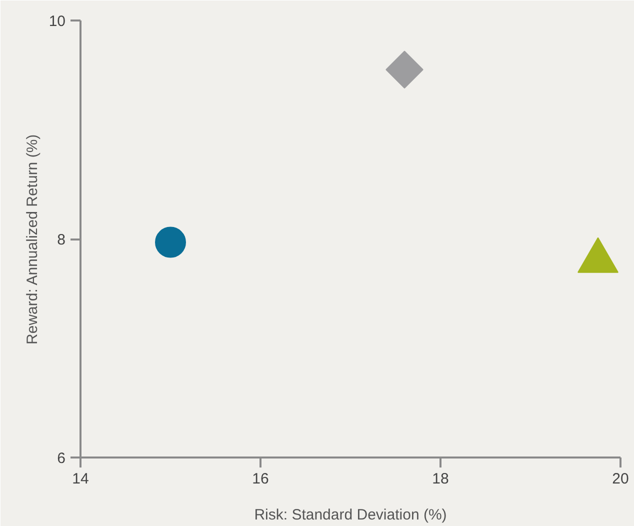 This screenshot has height=526, width=634. What do you see at coordinates (32, 239) in the screenshot?
I see `y-axis-title: Reward: Annualized Return (%)` at bounding box center [32, 239].